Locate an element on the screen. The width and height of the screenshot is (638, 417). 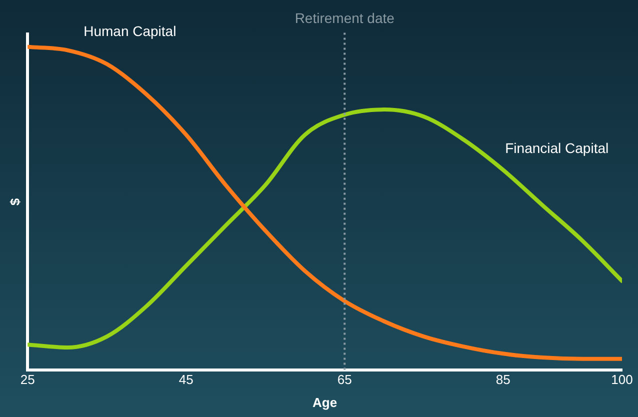
x-tick-label: 25 is located at coordinates (27, 380).